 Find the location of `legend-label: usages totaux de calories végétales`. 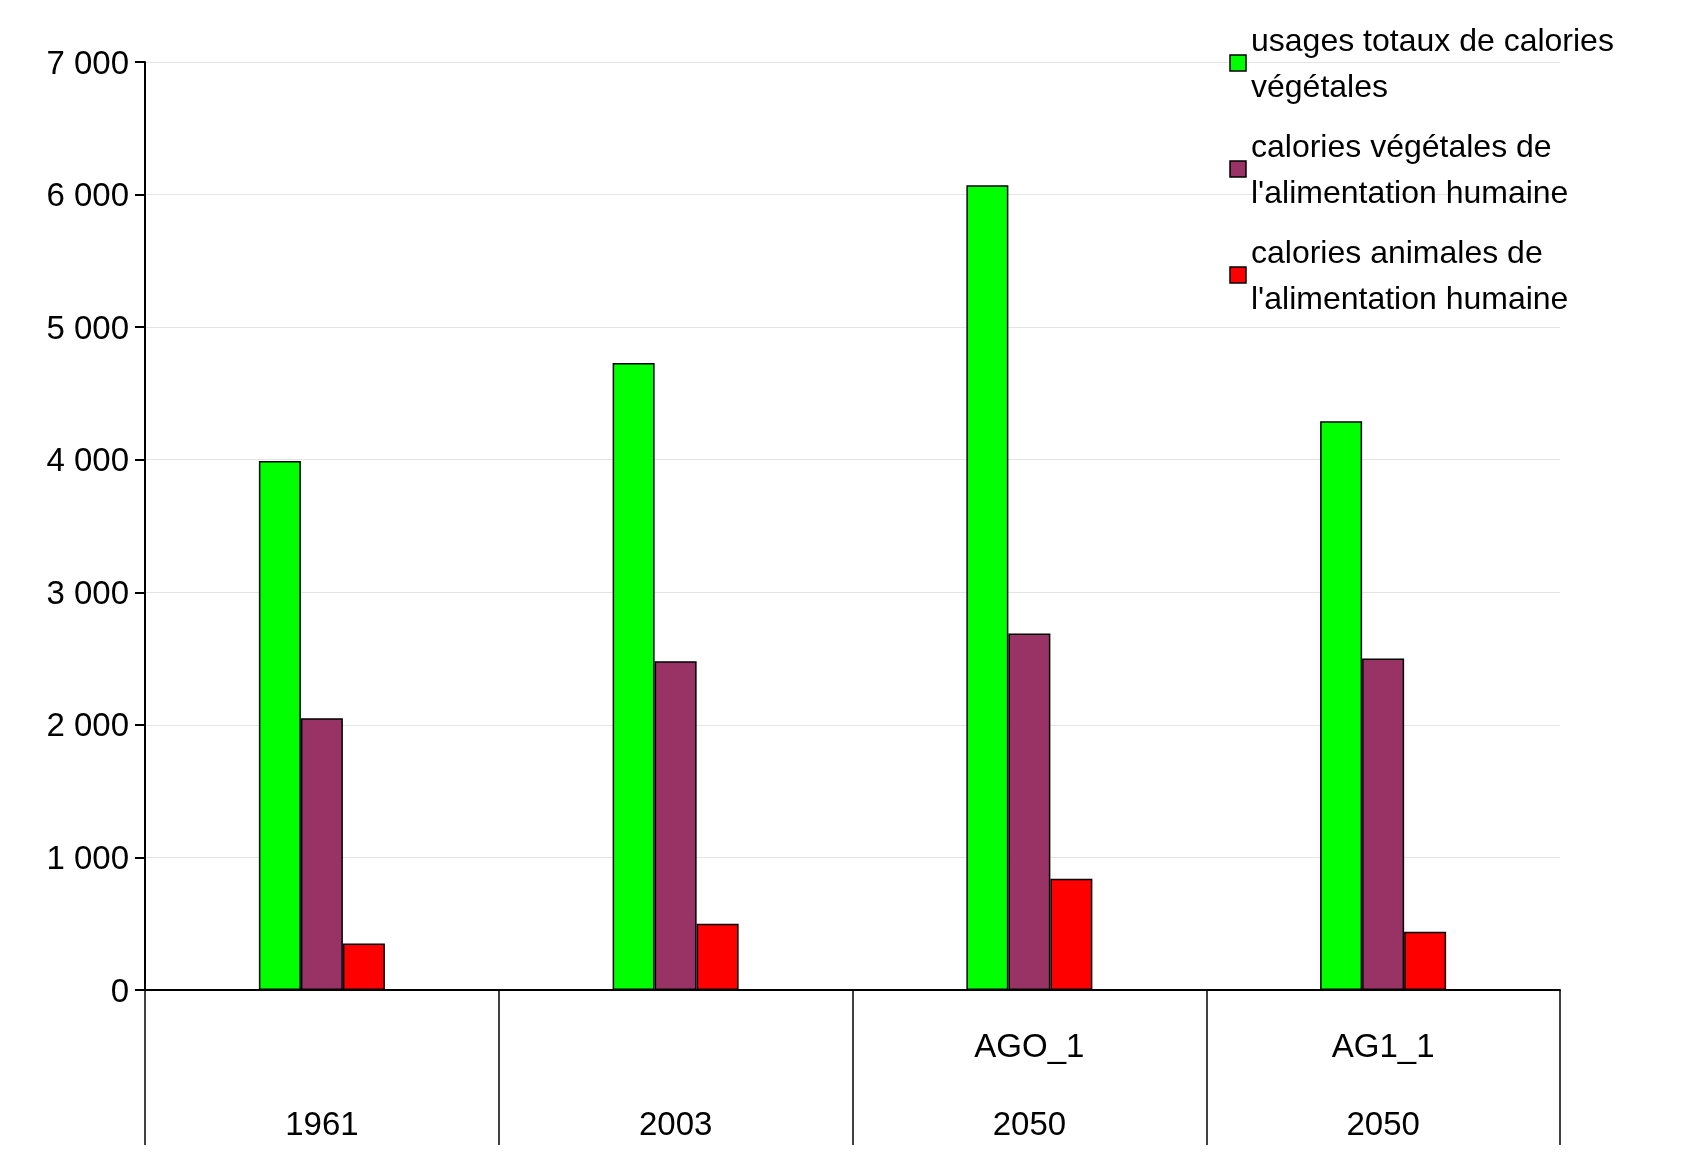

legend-label: usages totaux de calories végétales is located at coordinates (1437, 63).